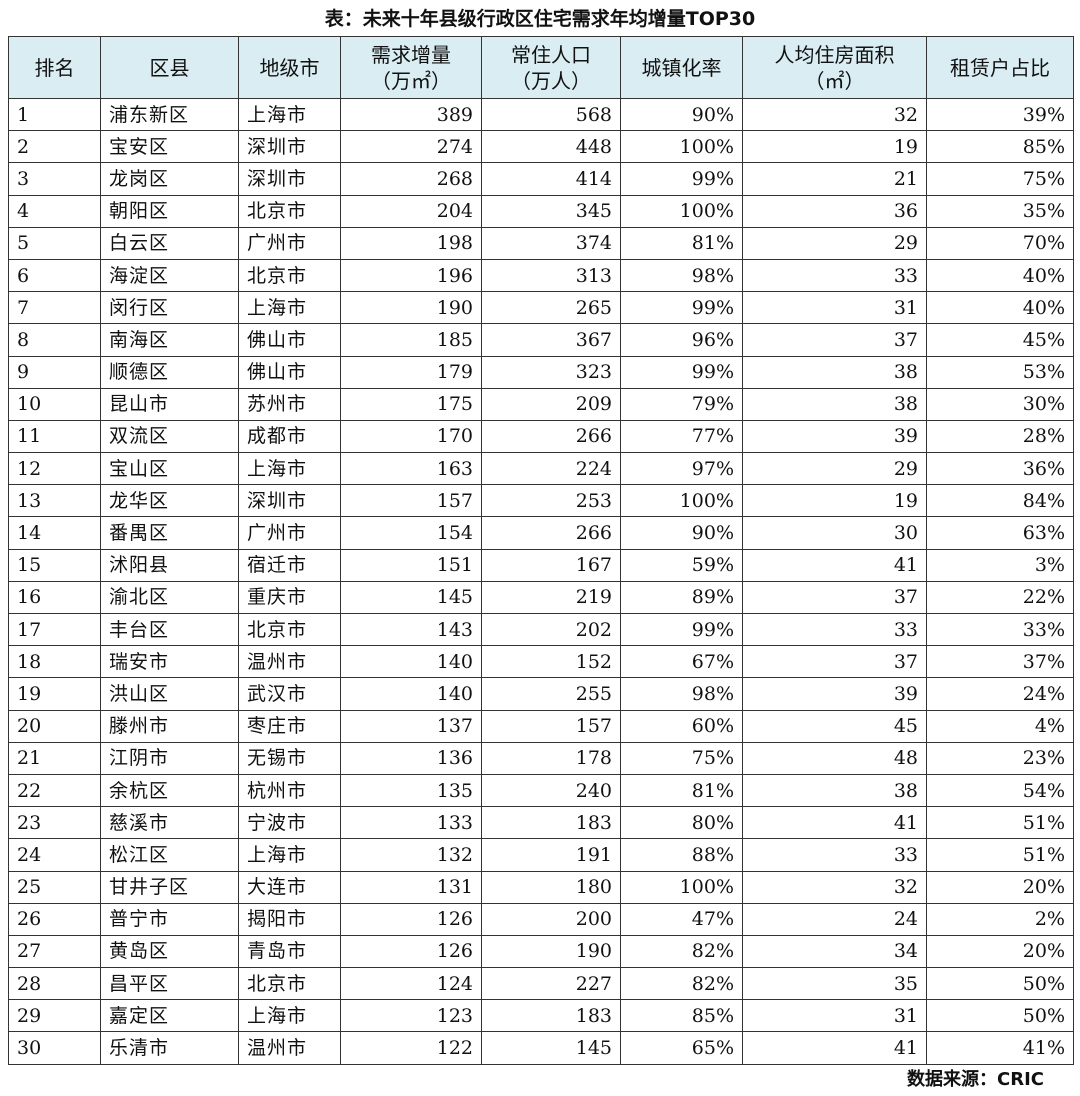 The image size is (1080, 1096). Describe the element at coordinates (681, 404) in the screenshot. I see `cell-urbanization: 79%` at that location.